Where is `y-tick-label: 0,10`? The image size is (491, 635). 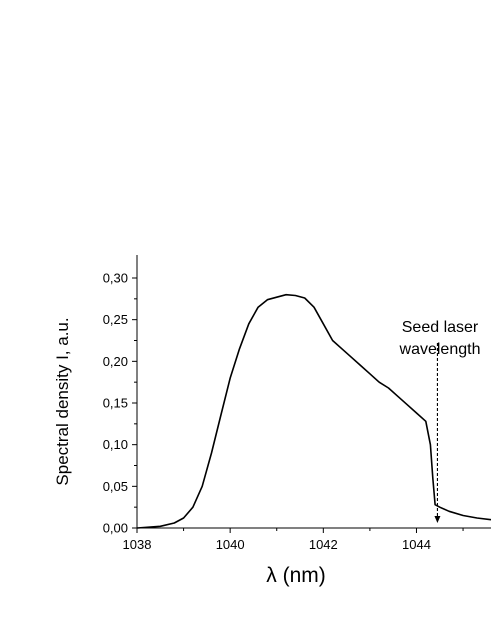 y-tick-label: 0,10 is located at coordinates (115, 444).